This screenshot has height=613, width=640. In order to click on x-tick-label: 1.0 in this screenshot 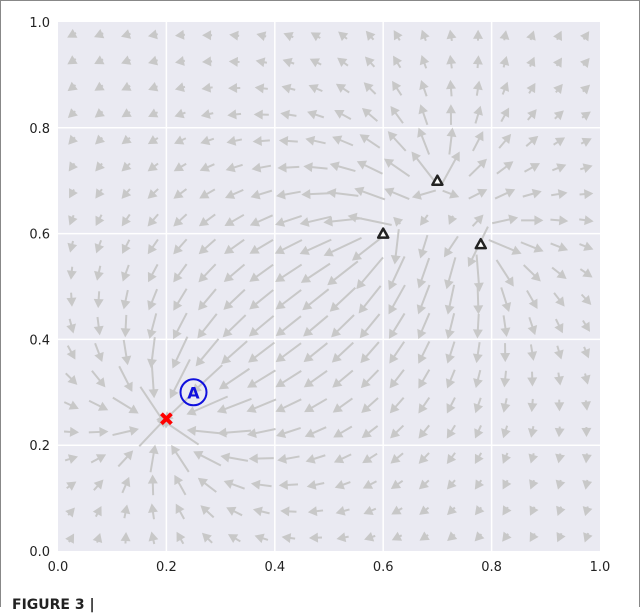, I will do `click(600, 567)`.